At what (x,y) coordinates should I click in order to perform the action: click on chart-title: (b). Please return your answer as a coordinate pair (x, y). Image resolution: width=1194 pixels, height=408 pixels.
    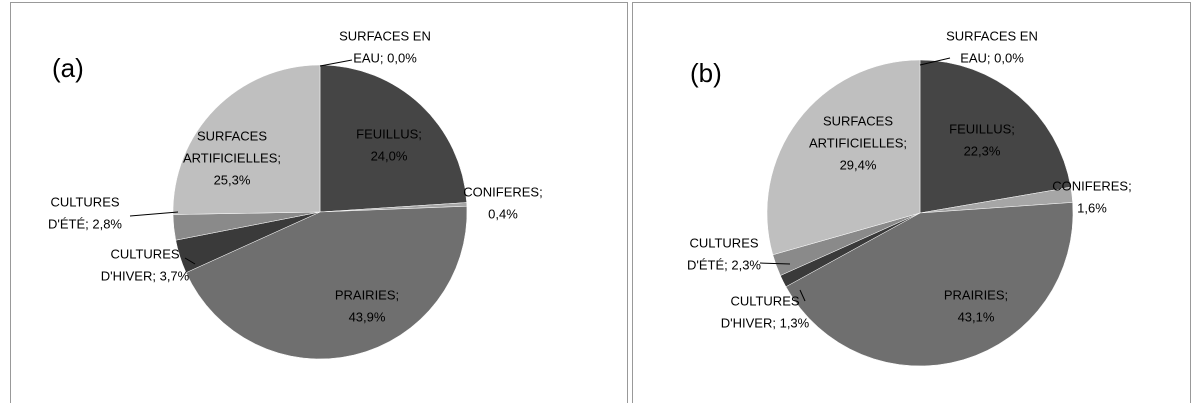
    Looking at the image, I should click on (706, 73).